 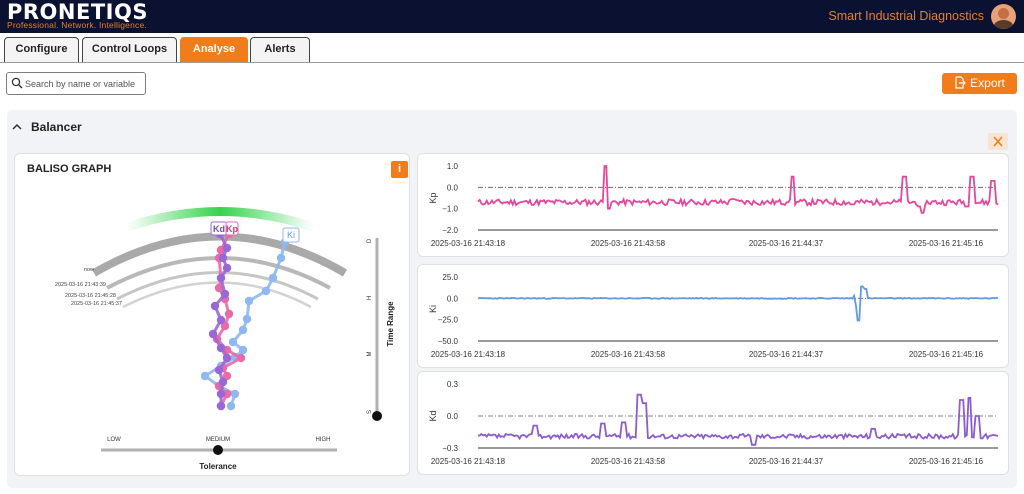 I want to click on search-icon, so click(x=17, y=83).